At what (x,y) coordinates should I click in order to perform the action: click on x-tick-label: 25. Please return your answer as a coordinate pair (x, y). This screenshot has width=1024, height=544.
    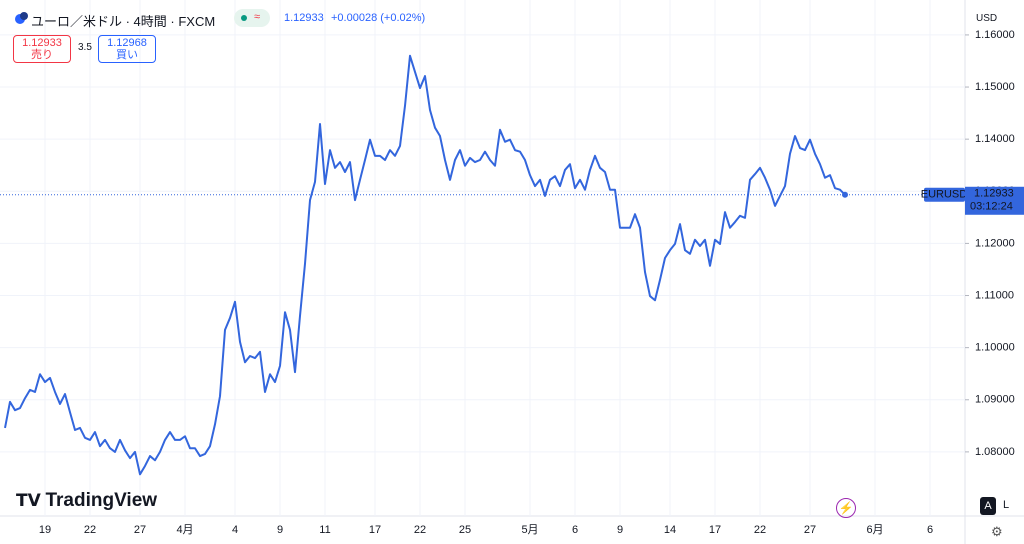
    Looking at the image, I should click on (465, 530).